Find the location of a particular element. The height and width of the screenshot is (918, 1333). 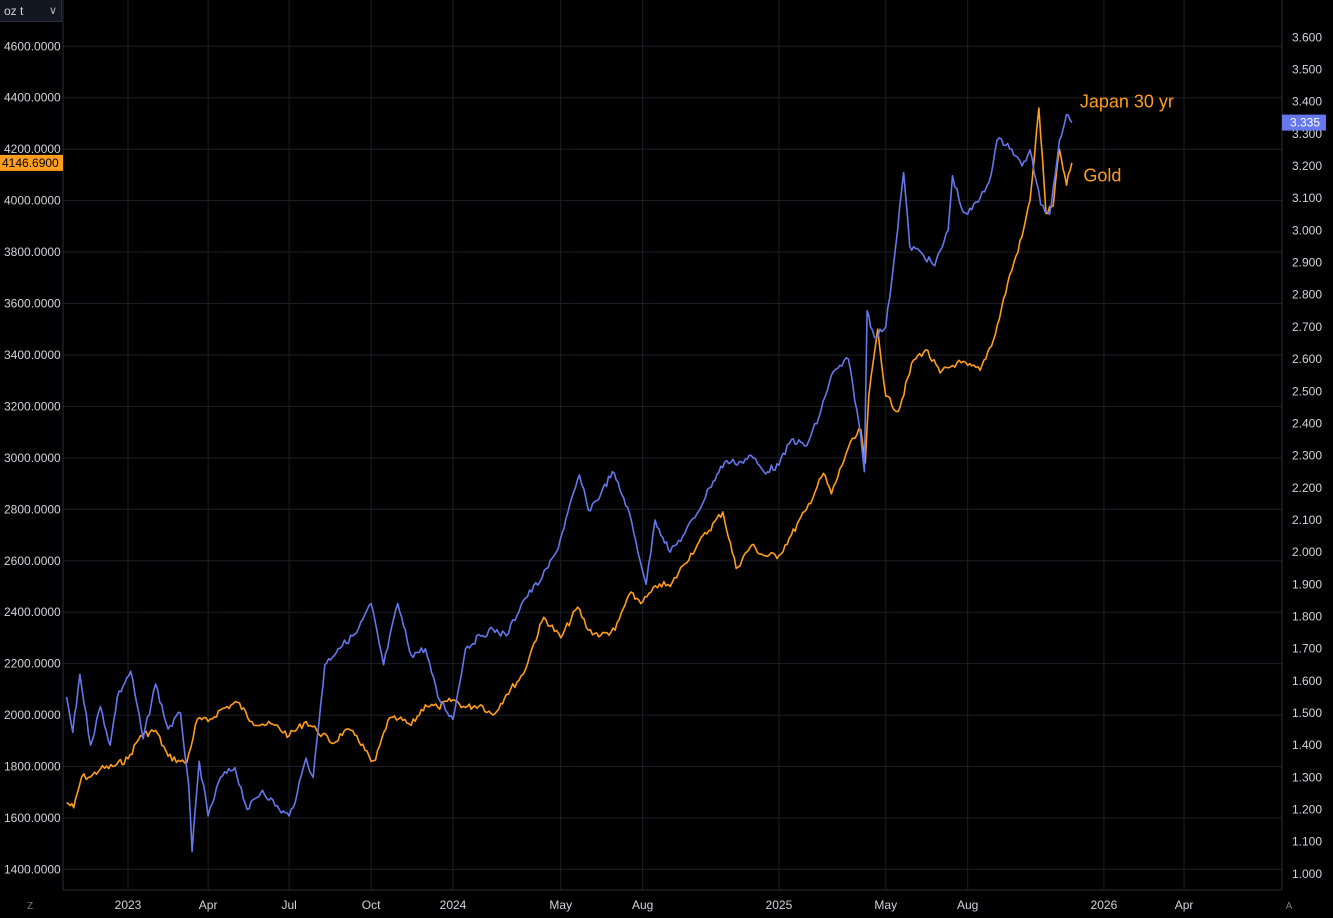

right-tick-label: 2.700 is located at coordinates (1307, 327).